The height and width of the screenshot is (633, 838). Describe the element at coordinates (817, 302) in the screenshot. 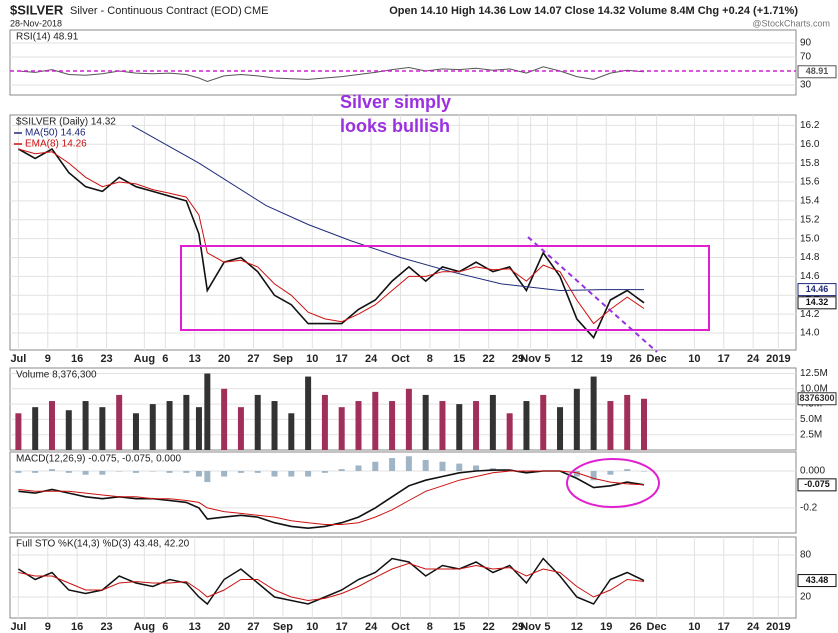

I see `value-tag-label: 14.32` at that location.